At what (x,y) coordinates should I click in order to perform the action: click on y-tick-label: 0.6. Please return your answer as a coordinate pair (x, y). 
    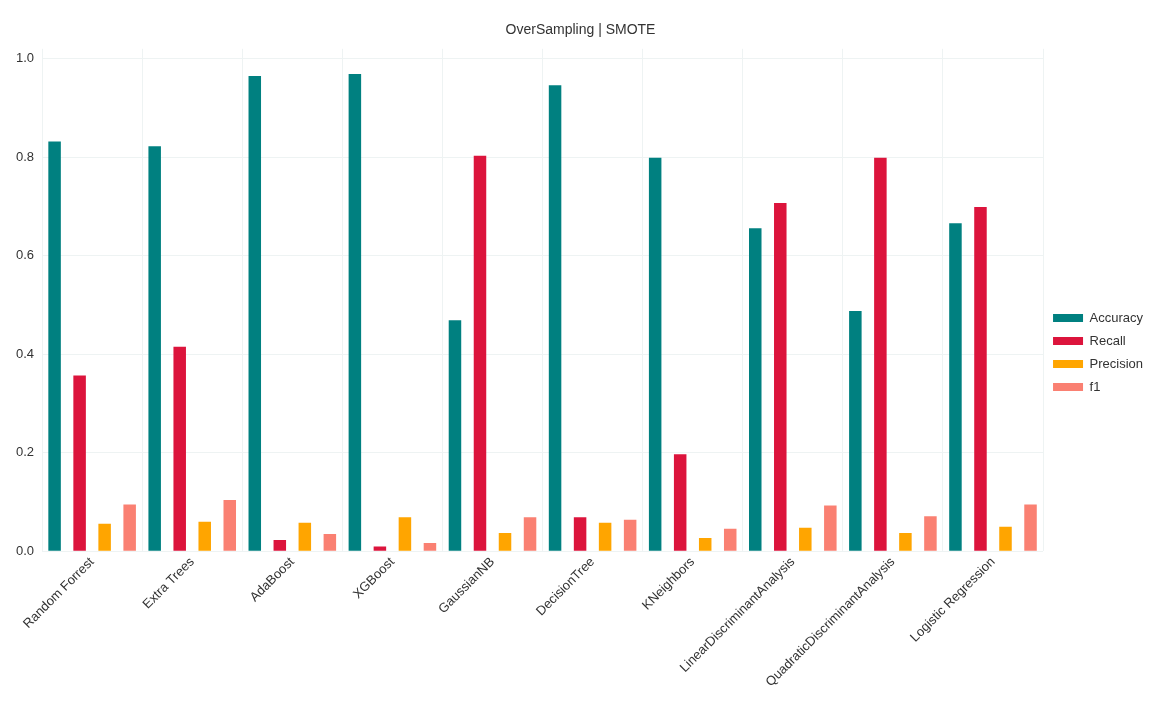
    Looking at the image, I should click on (25, 255).